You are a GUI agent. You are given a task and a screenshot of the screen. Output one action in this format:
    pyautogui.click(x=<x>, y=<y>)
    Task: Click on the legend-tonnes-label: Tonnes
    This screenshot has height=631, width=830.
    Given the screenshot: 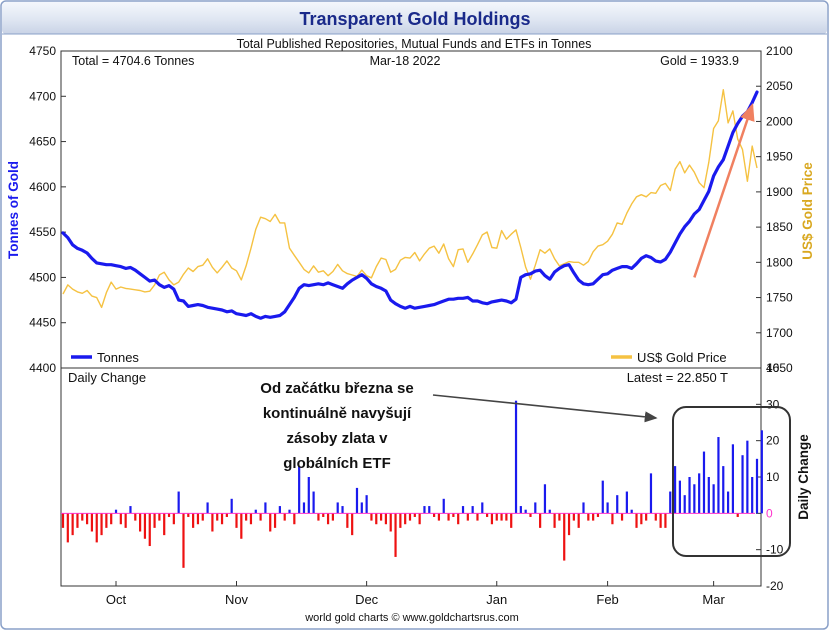 What is the action you would take?
    pyautogui.click(x=118, y=357)
    